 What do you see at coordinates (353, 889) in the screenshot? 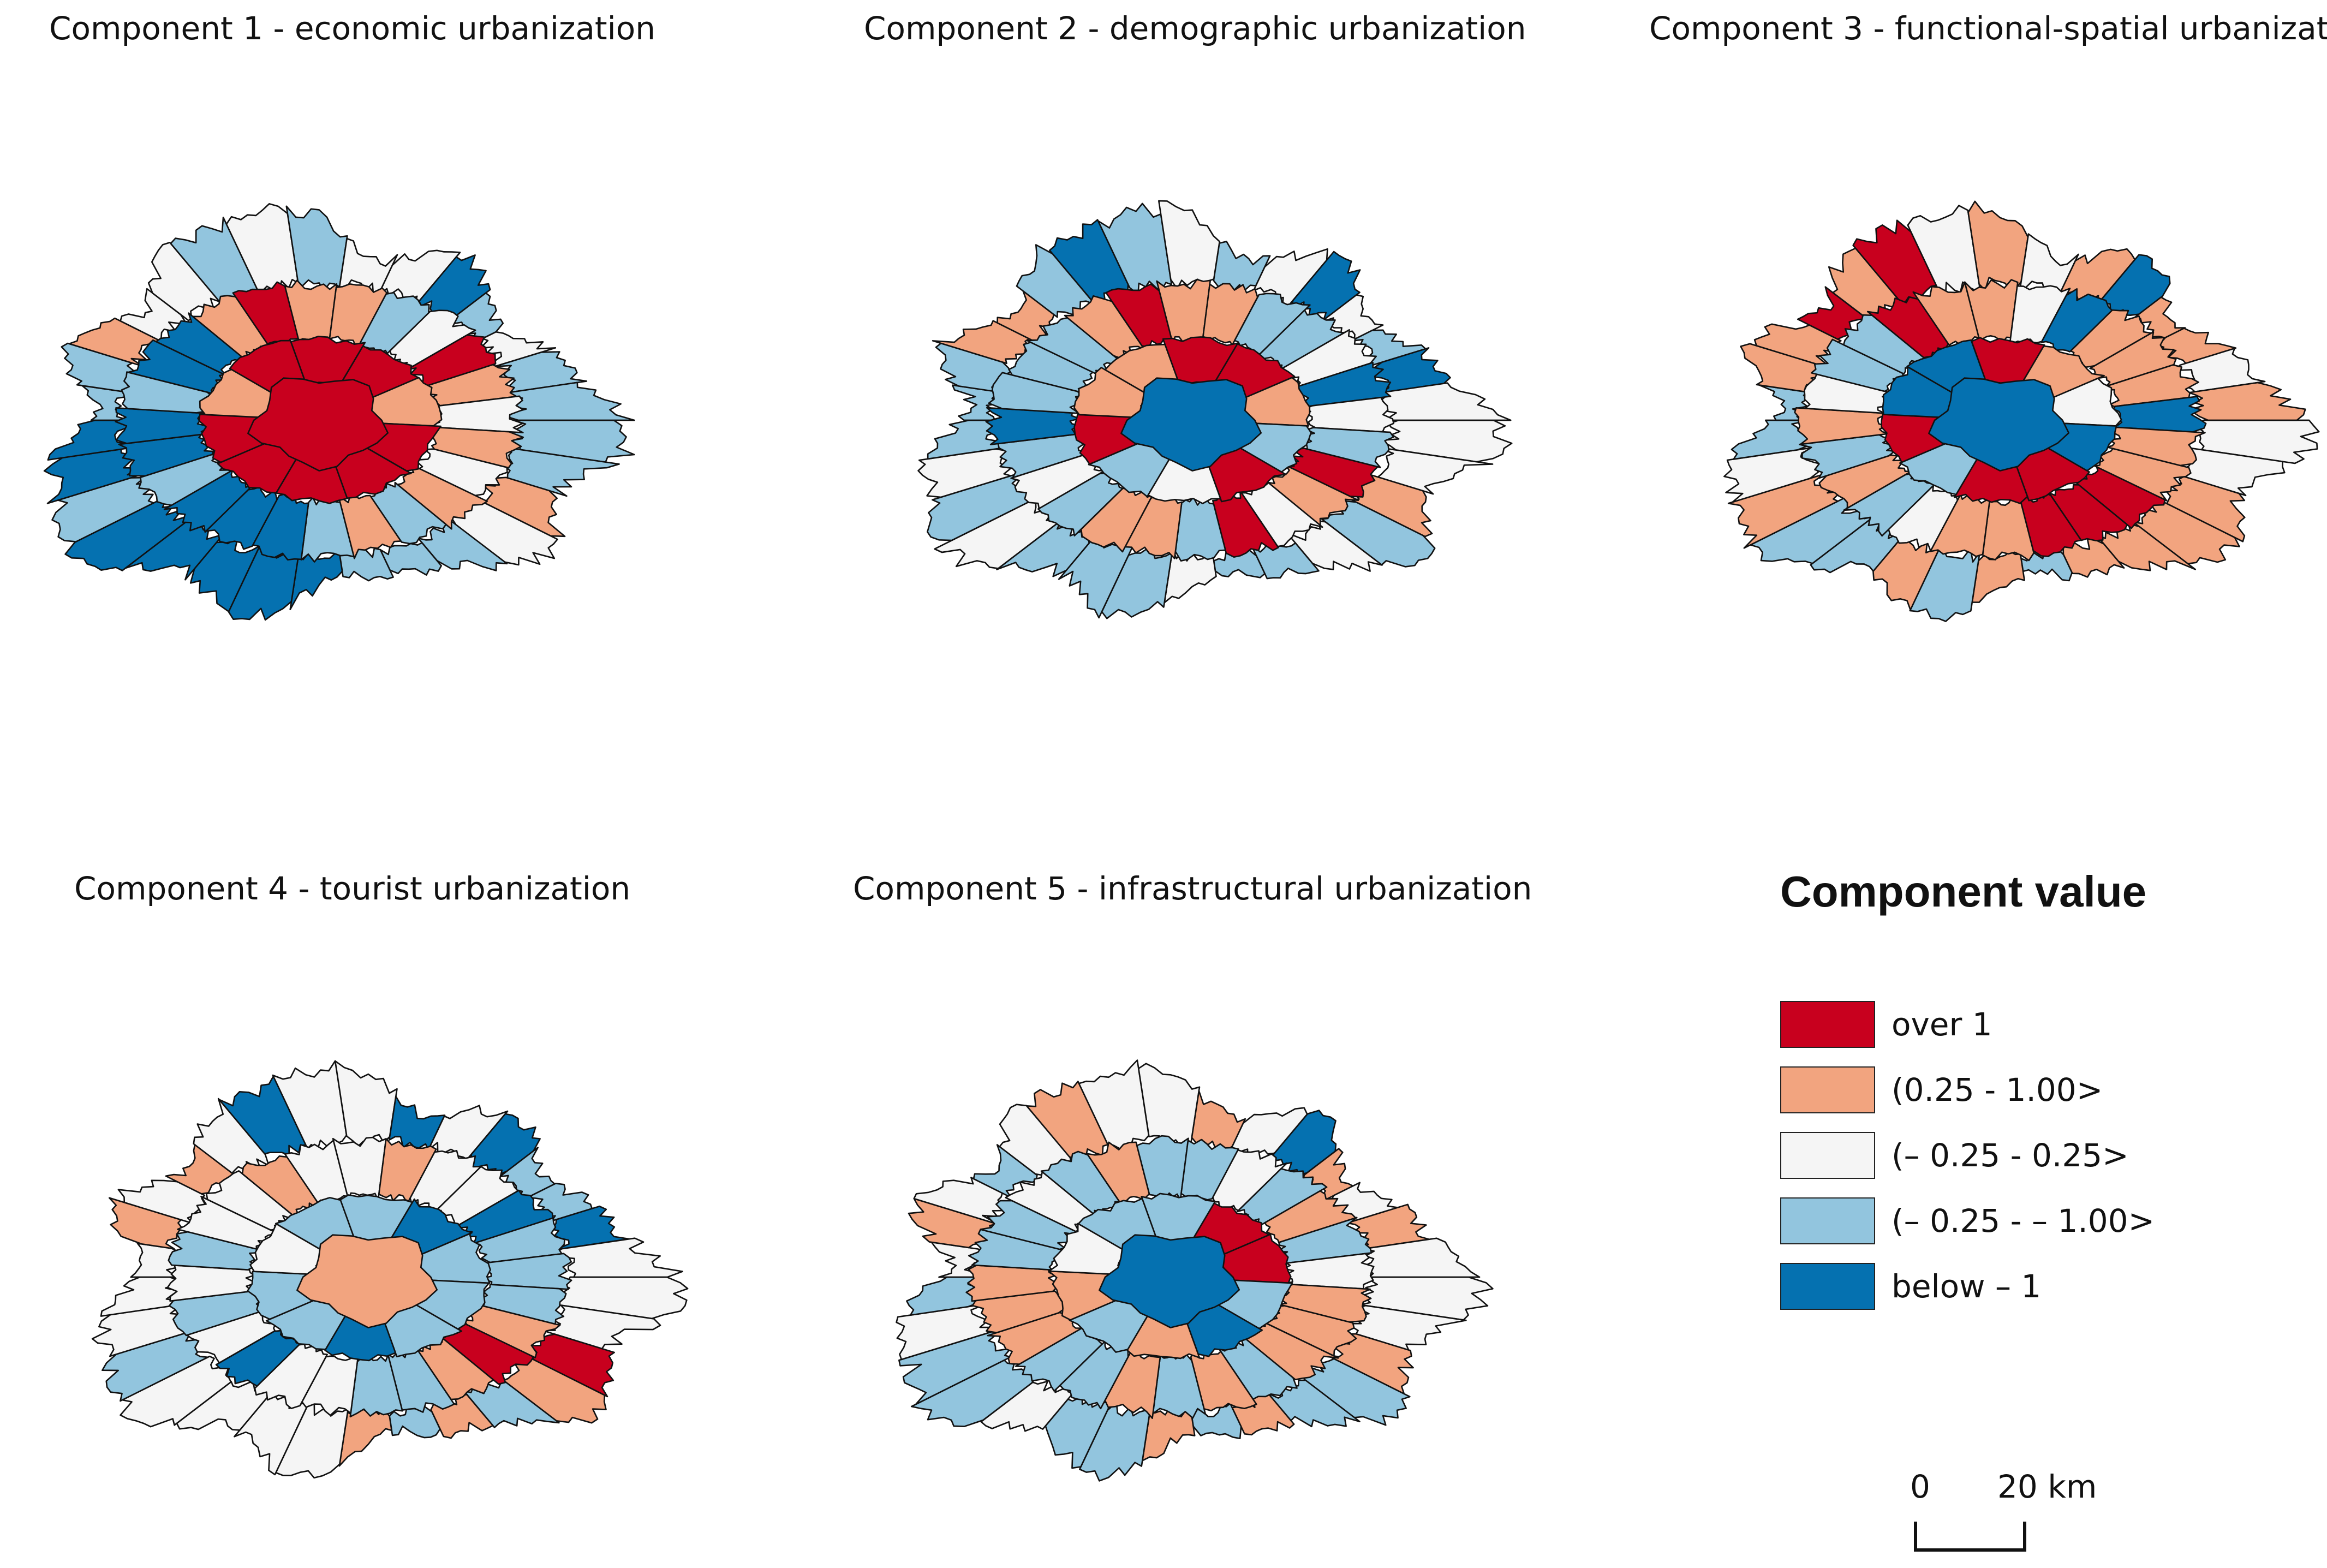
I see `map-title-component-4: Component 4 - tourist urbanization` at bounding box center [353, 889].